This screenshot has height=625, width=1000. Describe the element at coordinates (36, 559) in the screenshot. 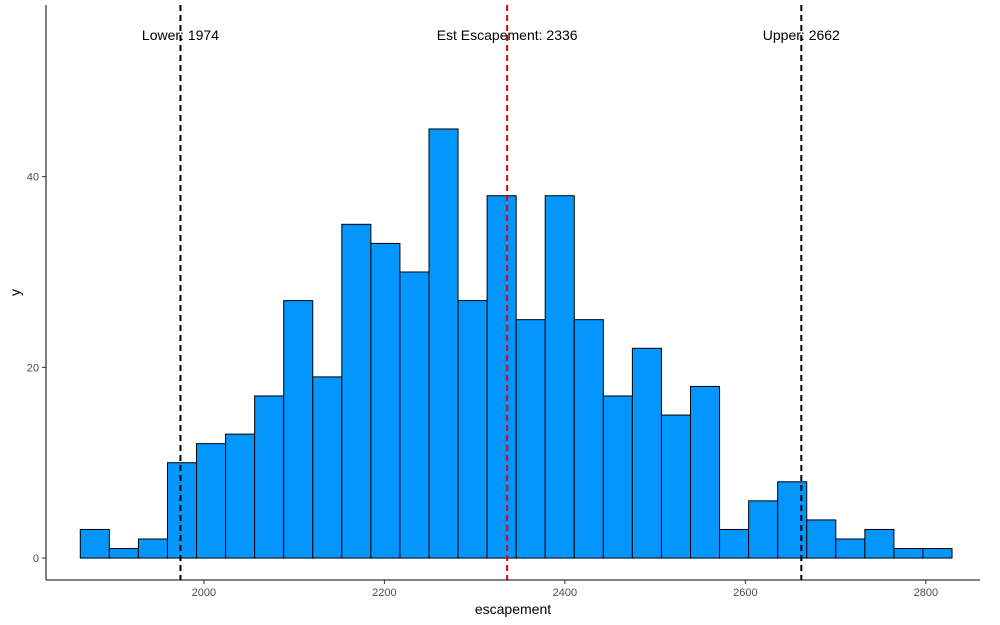

I see `y-tick-label: 0` at that location.